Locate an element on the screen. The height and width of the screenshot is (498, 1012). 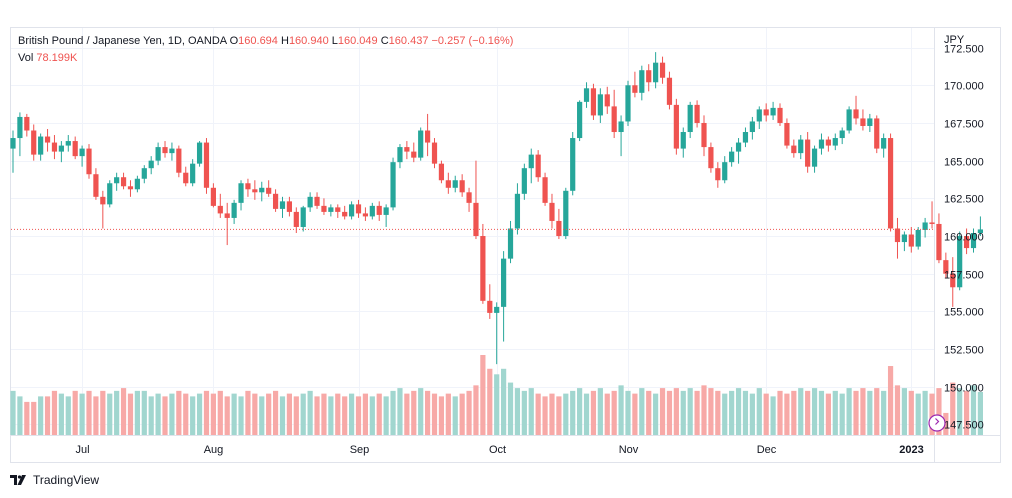
scroll-to-realtime-button is located at coordinates (937, 423).